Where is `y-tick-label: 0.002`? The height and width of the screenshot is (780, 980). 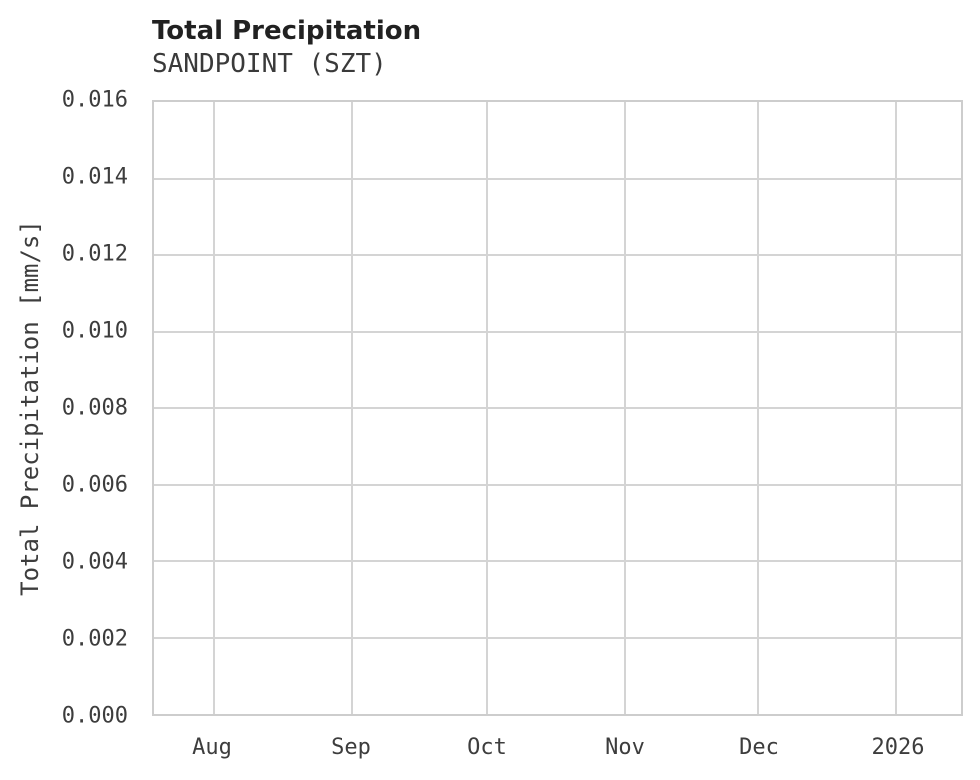 y-tick-label: 0.002 is located at coordinates (94, 639).